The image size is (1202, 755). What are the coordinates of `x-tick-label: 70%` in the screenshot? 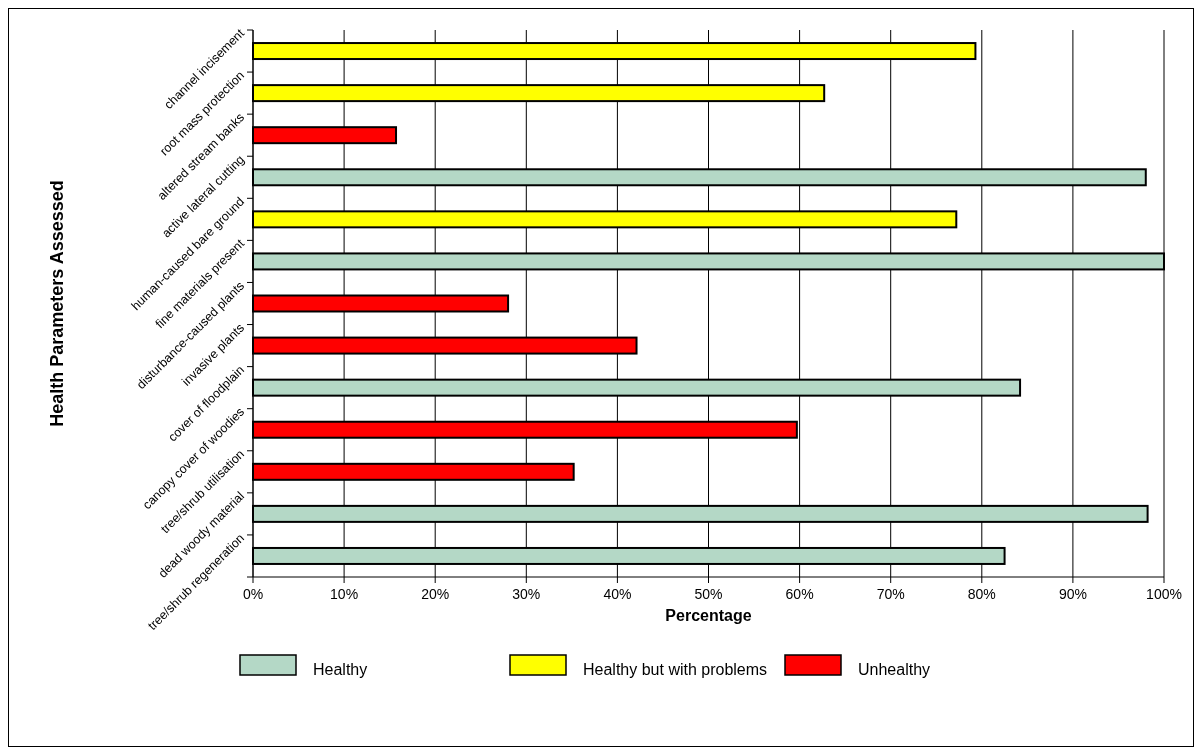 It's located at (890, 594).